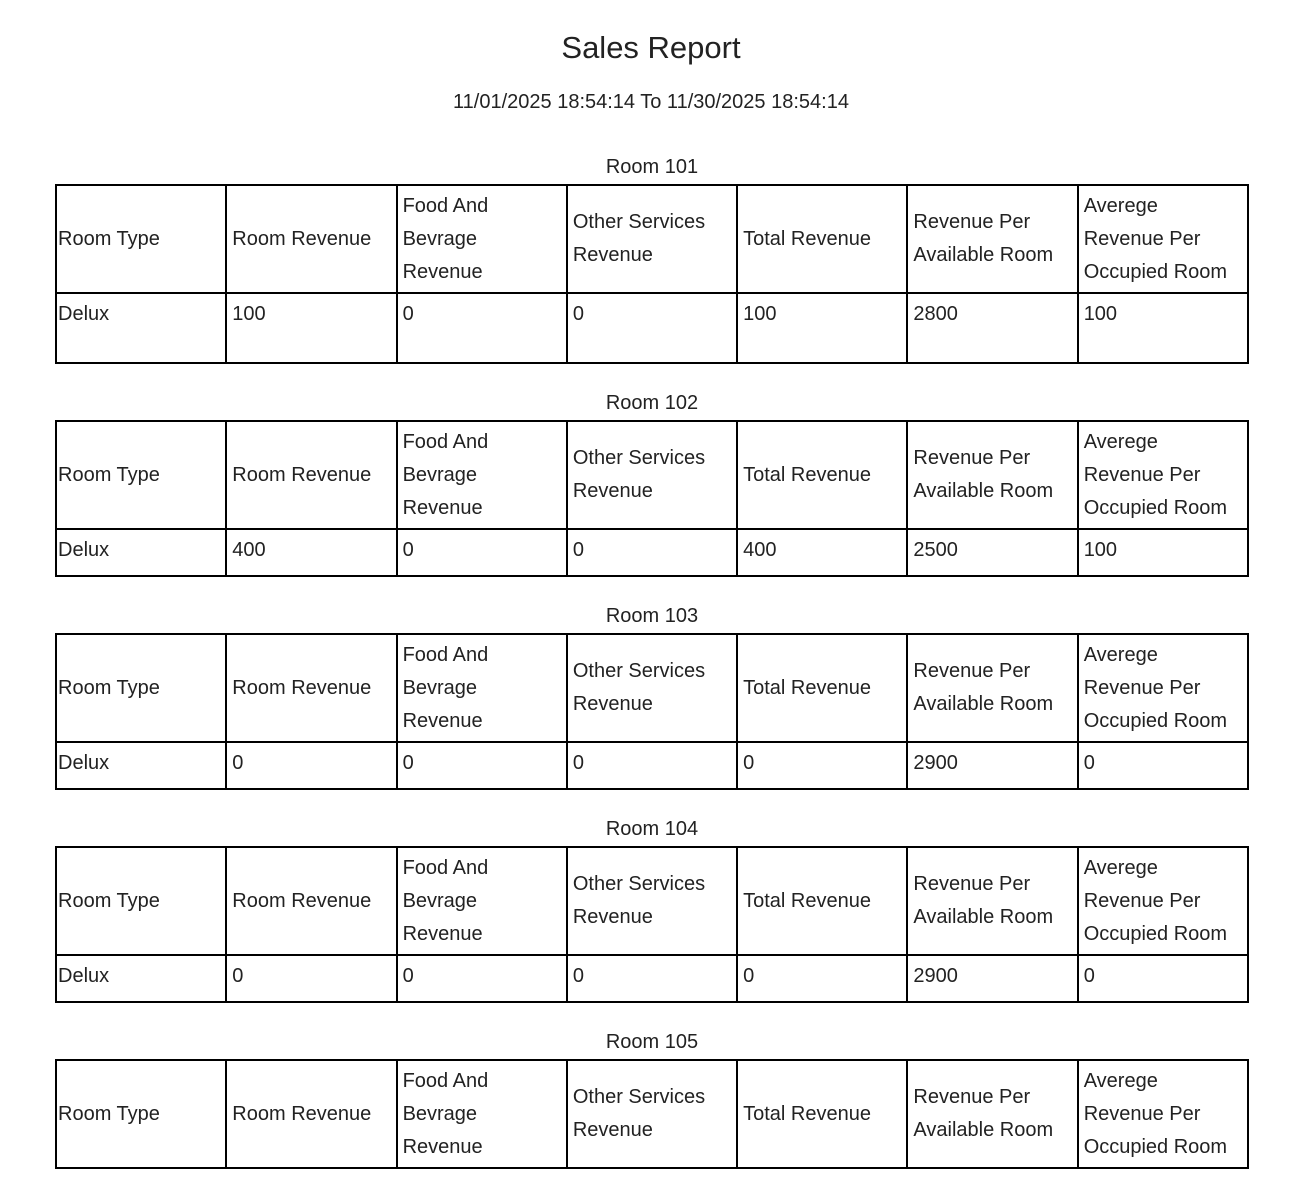 This screenshot has width=1302, height=1192. What do you see at coordinates (652, 1042) in the screenshot?
I see `room-caption: Room 105` at bounding box center [652, 1042].